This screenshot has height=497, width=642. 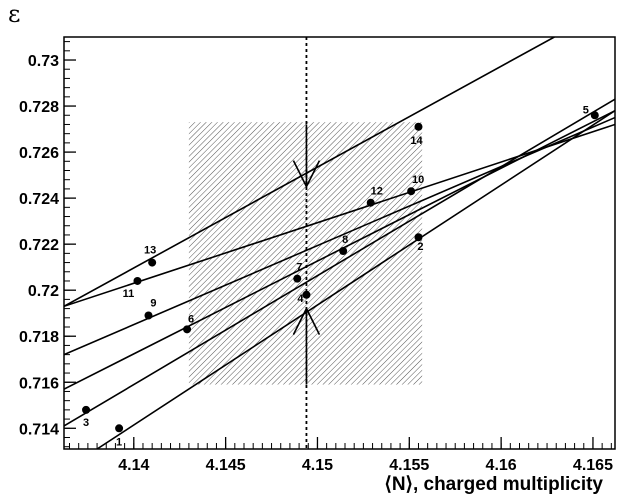 I want to click on x-axis-label: ⟨N⟩, charged multiplicity, so click(x=493, y=484).